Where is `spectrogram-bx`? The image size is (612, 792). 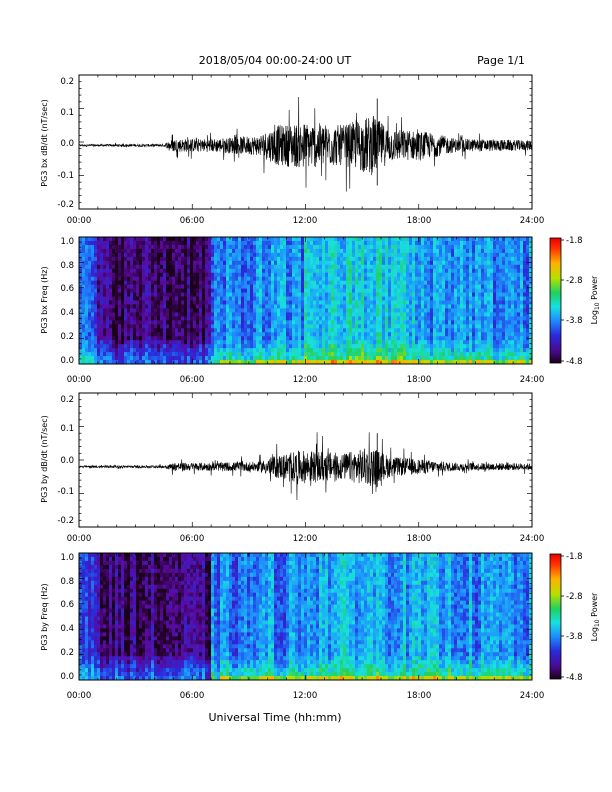 spectrogram-bx is located at coordinates (306, 301).